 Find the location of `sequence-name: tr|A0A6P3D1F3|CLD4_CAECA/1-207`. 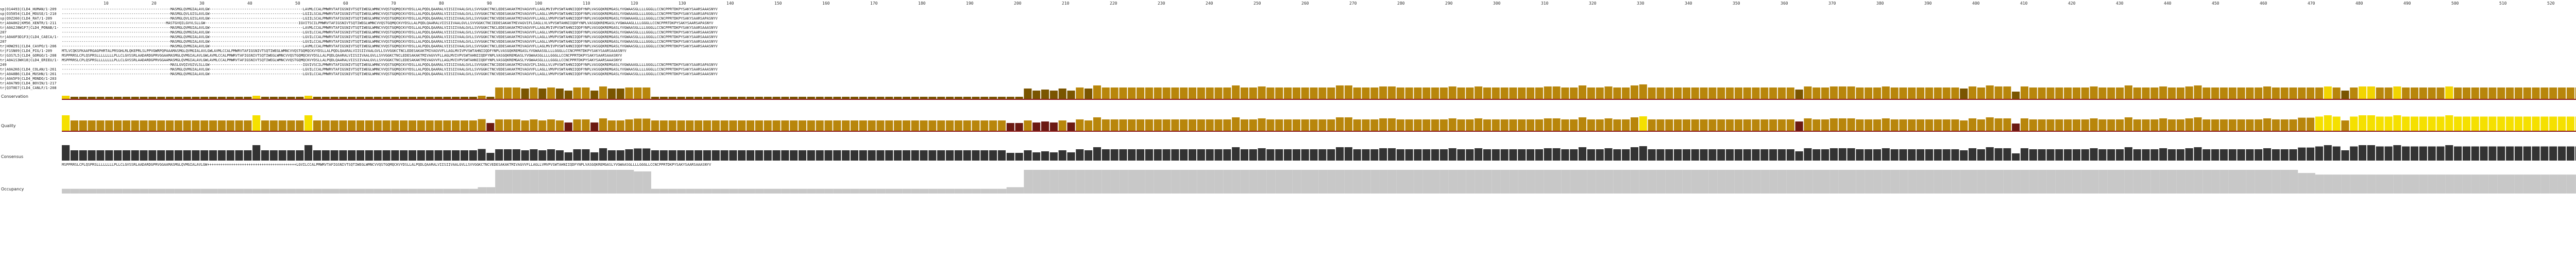

sequence-name: tr|A0A6P3D1F3|CLD4_CAECA/1-207 is located at coordinates (29, 40).